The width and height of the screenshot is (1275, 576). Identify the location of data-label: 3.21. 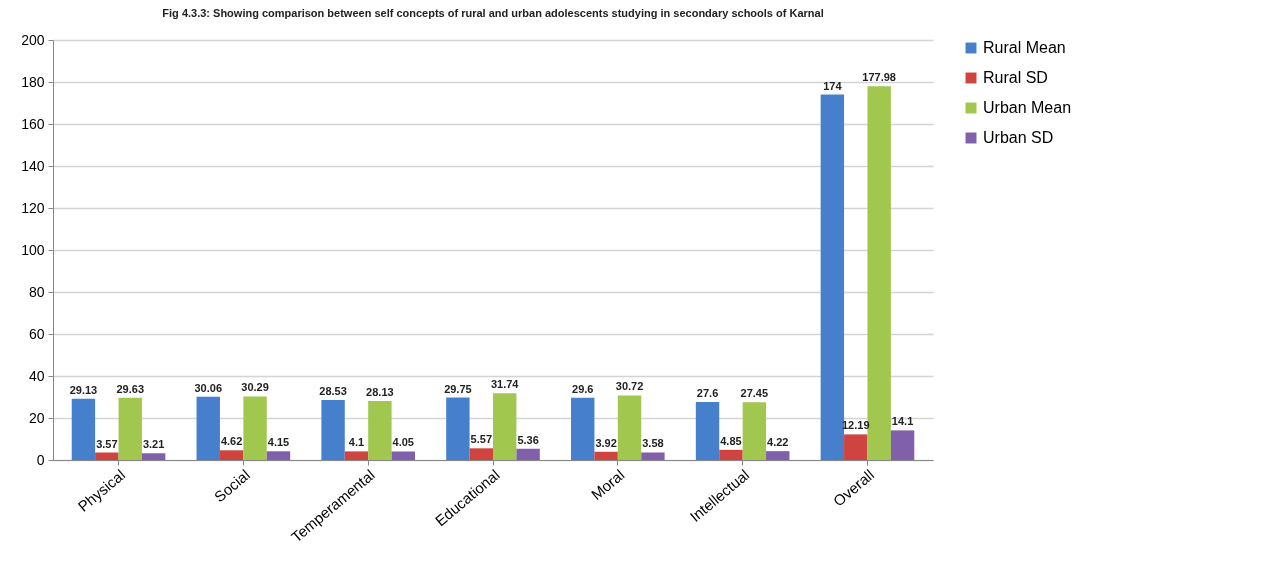
(153, 444).